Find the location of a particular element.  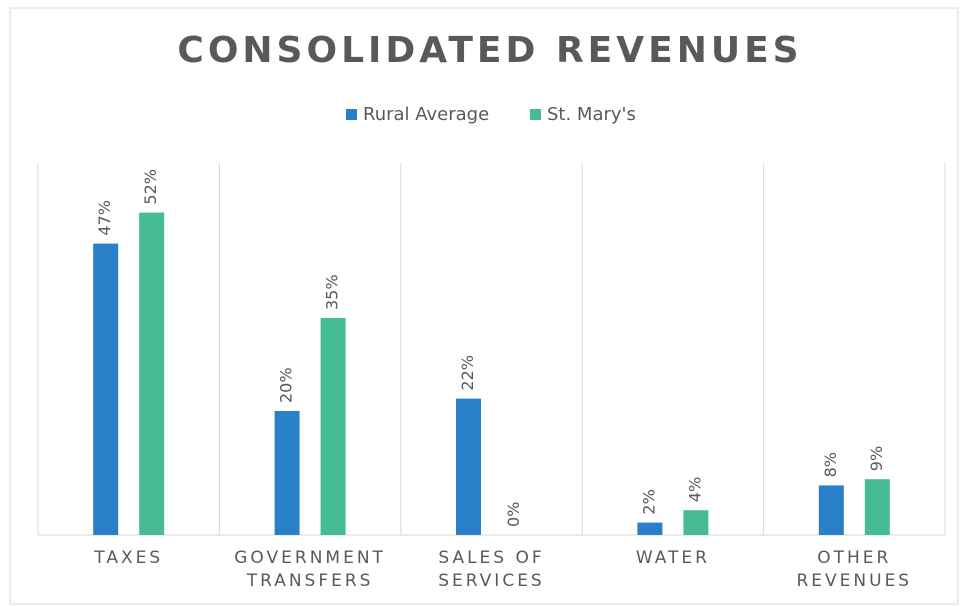

x-tick-label: OTHER REVENUES is located at coordinates (854, 569).